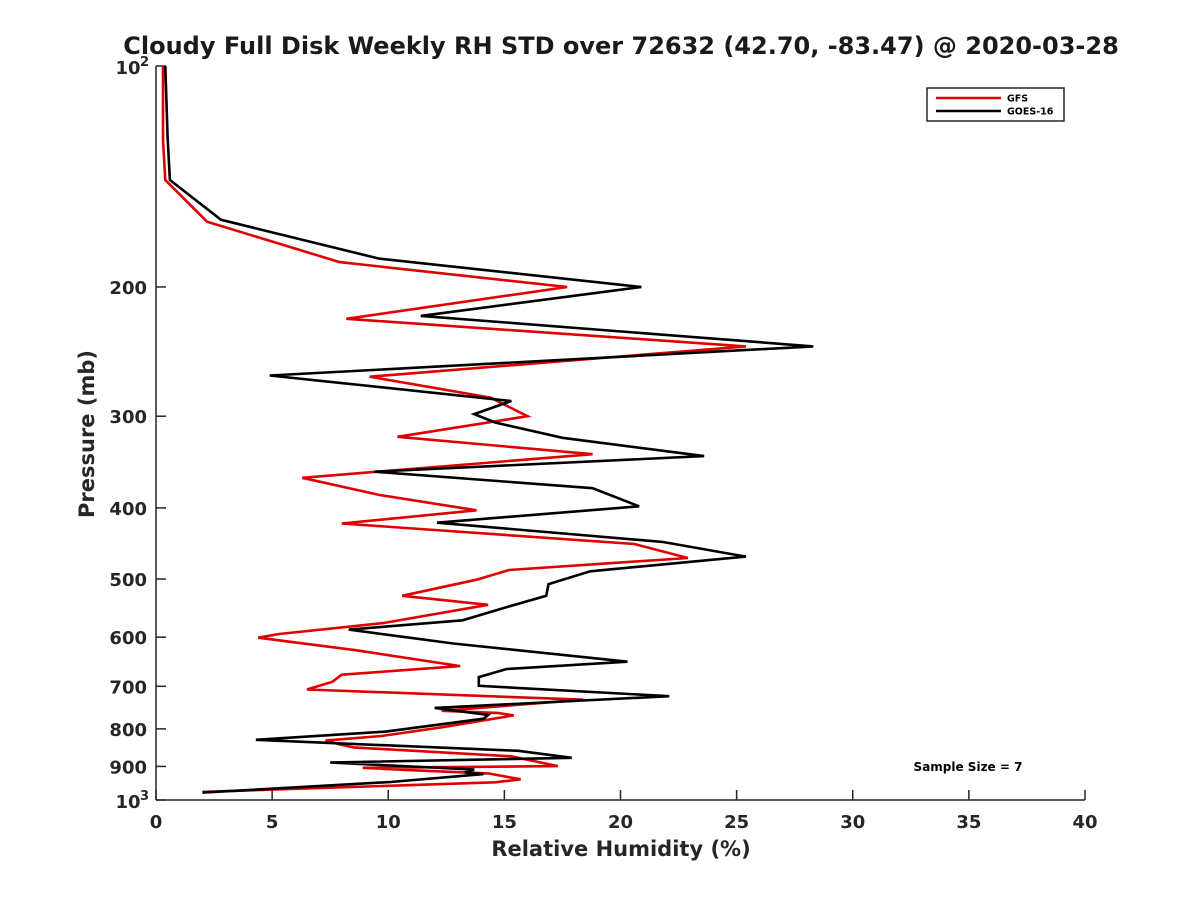 The width and height of the screenshot is (1200, 900). I want to click on x-tick-label: 25, so click(736, 822).